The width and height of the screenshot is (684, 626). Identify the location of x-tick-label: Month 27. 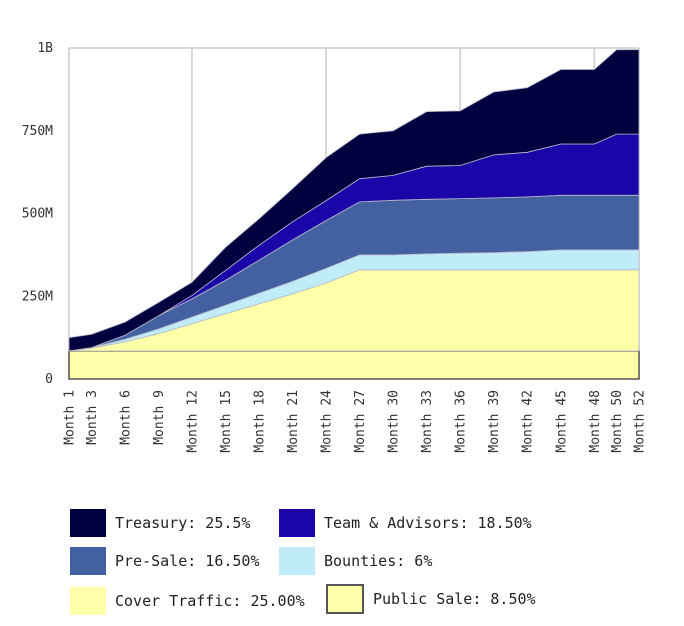
(360, 421).